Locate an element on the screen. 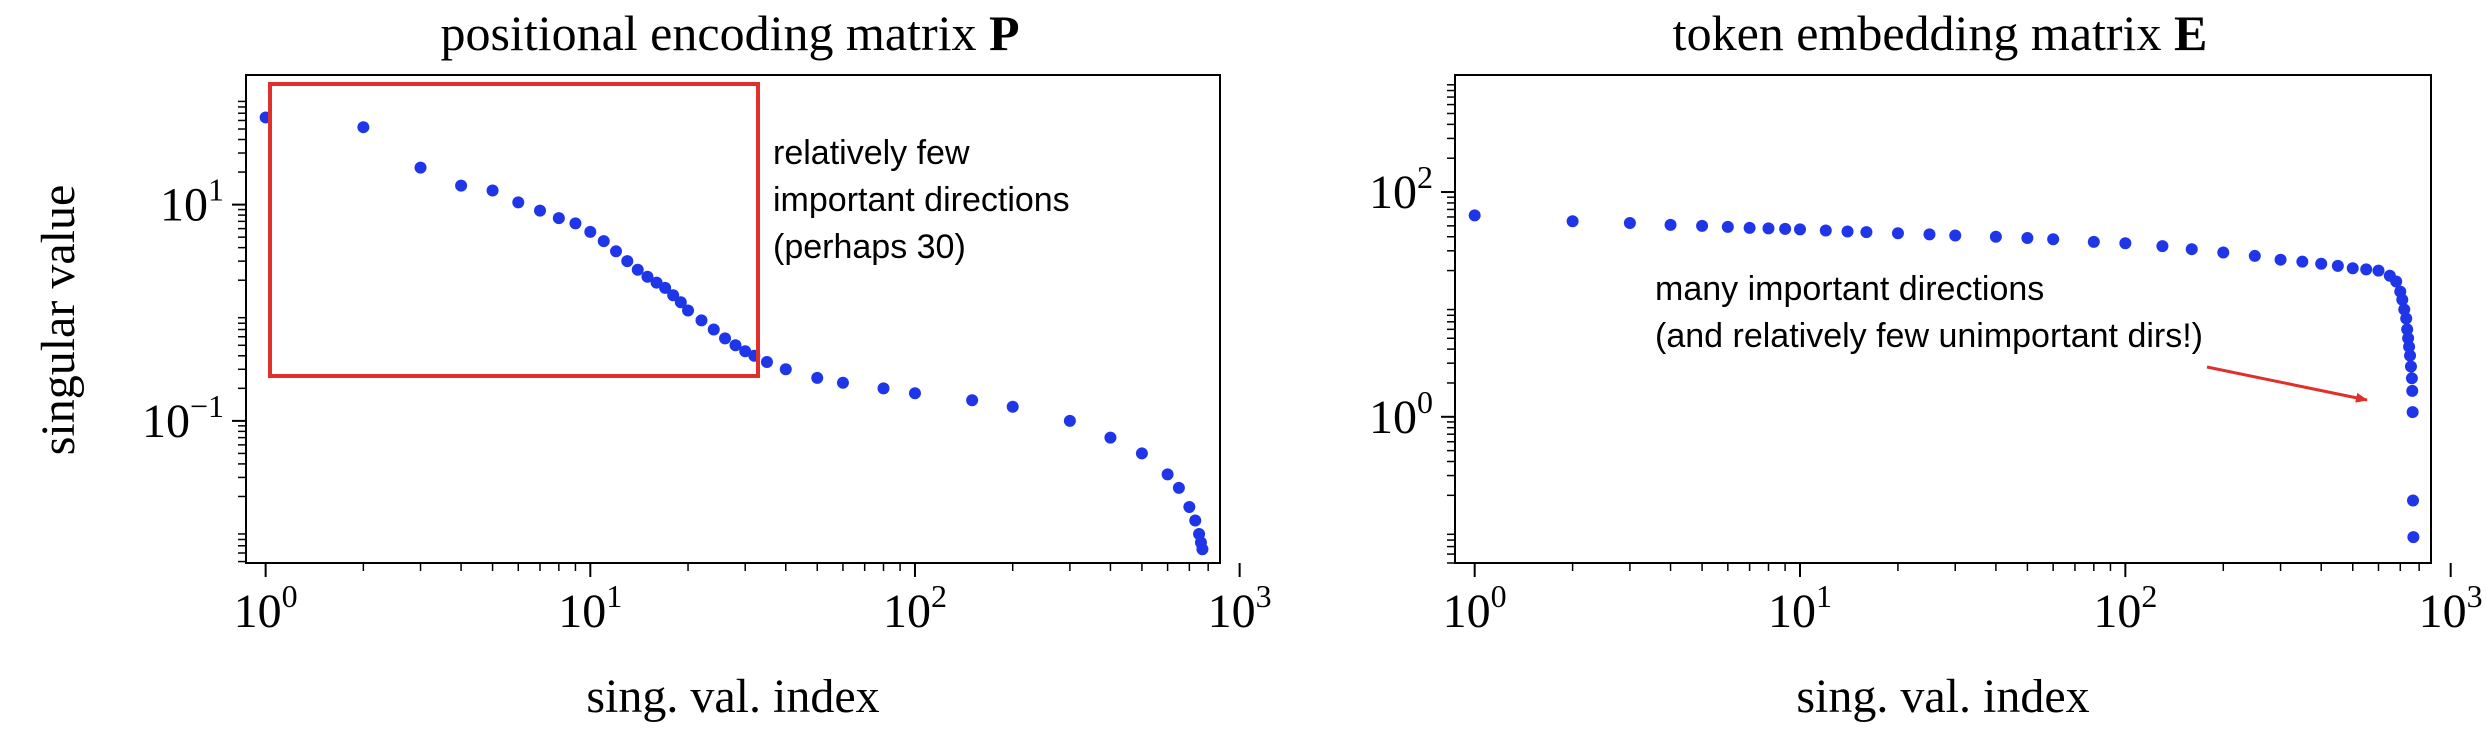 The height and width of the screenshot is (756, 2486). highlight-box is located at coordinates (514, 230).